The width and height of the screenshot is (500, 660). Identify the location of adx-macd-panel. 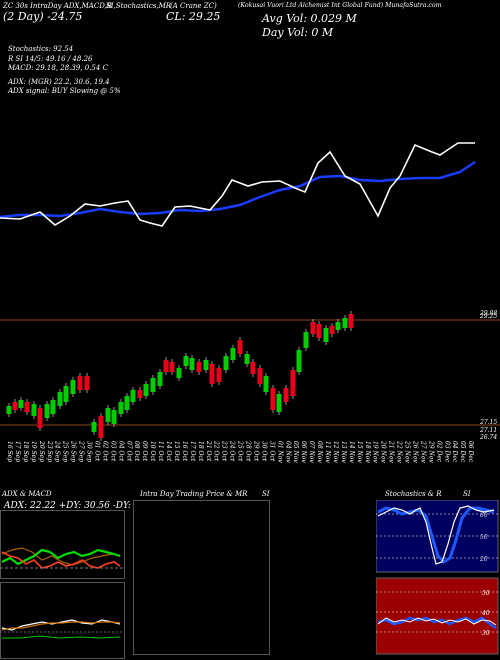
(62, 584).